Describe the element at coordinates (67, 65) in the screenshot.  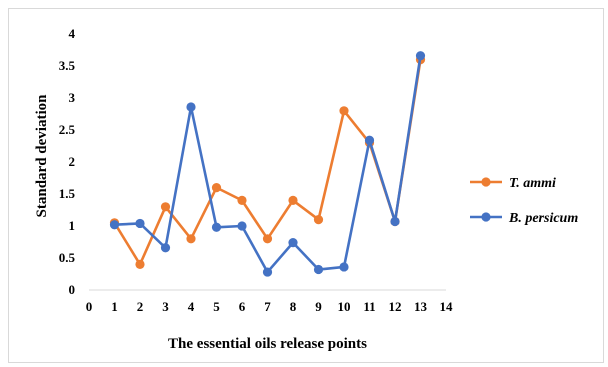
I see `y-tick-label: 3.5` at that location.